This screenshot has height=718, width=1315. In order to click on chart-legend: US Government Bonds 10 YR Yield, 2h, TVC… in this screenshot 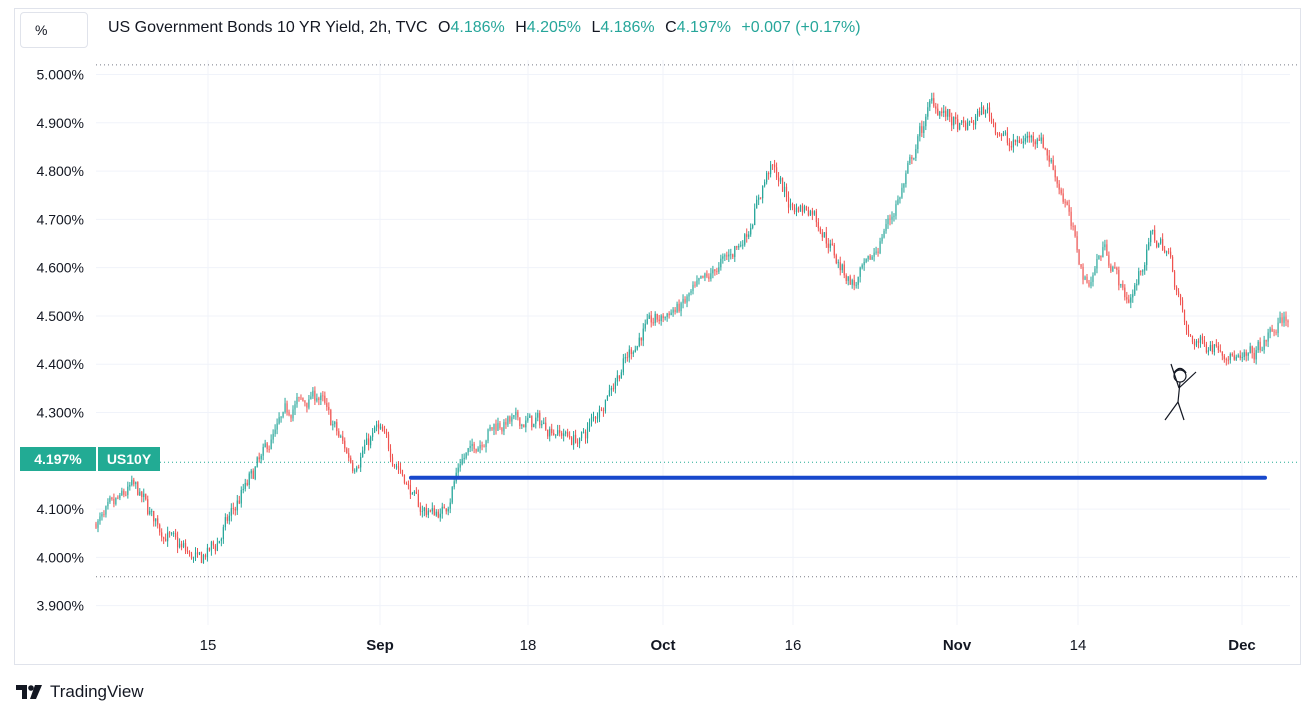, I will do `click(484, 28)`.